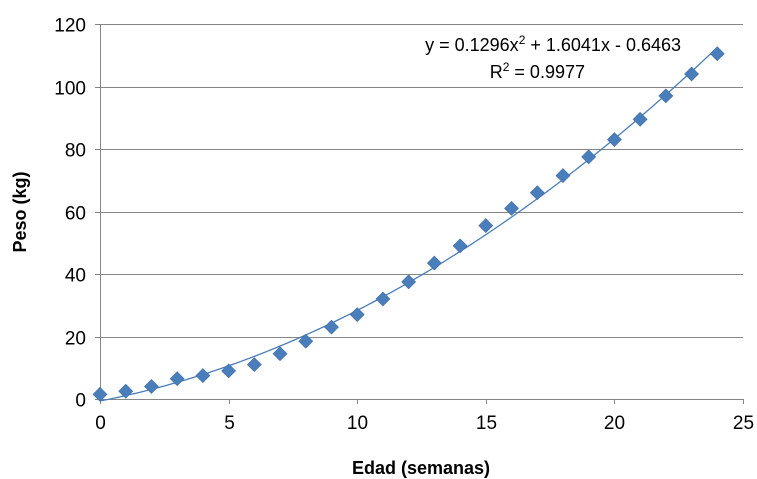 The image size is (757, 479). Describe the element at coordinates (75, 276) in the screenshot. I see `y-tick-label-2: 40` at that location.